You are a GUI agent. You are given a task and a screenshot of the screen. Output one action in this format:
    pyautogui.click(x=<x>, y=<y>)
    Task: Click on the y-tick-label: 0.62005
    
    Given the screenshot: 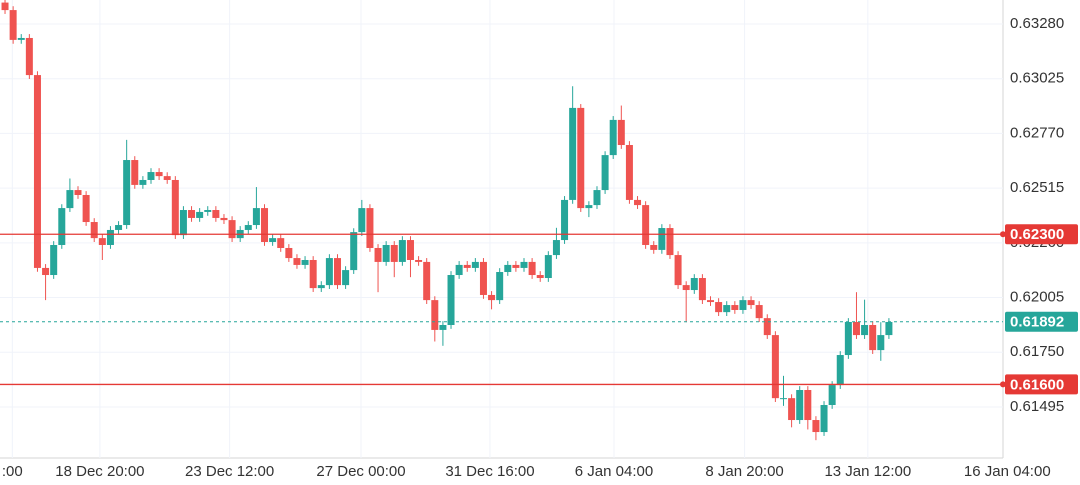 What is the action you would take?
    pyautogui.click(x=1037, y=297)
    